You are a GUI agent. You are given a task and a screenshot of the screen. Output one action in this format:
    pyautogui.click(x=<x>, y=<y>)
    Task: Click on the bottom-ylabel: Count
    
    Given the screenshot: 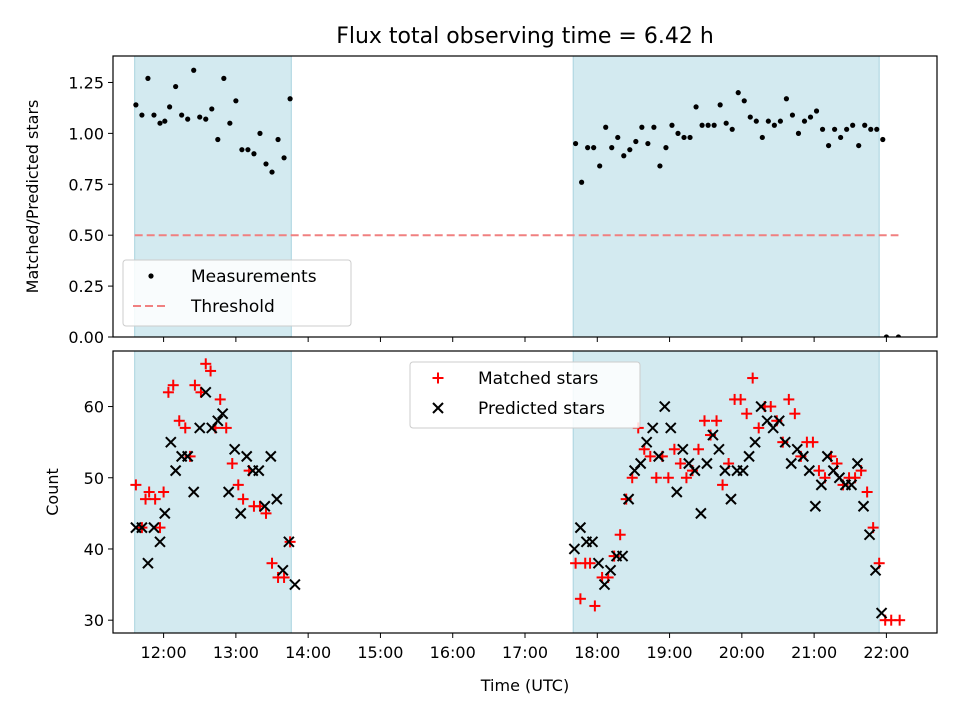 What is the action you would take?
    pyautogui.click(x=52, y=492)
    